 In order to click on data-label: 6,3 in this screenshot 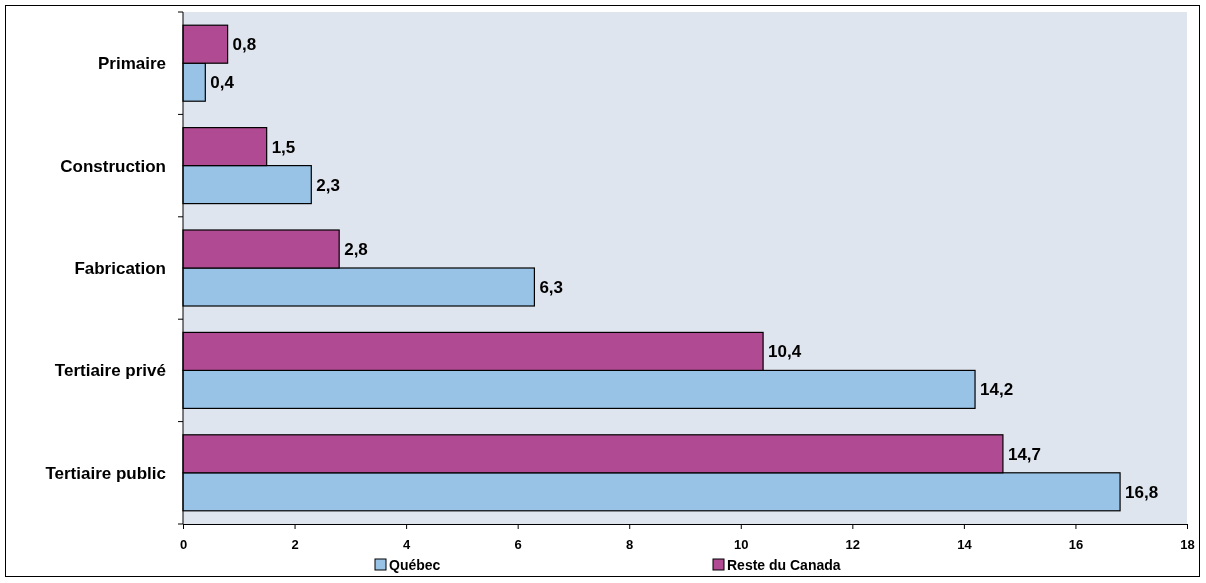, I will do `click(551, 287)`.